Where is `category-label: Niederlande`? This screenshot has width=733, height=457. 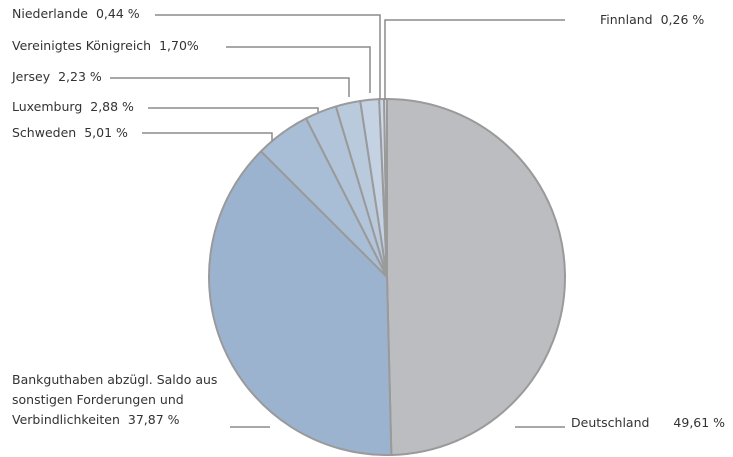
category-label: Niederlande is located at coordinates (50, 13).